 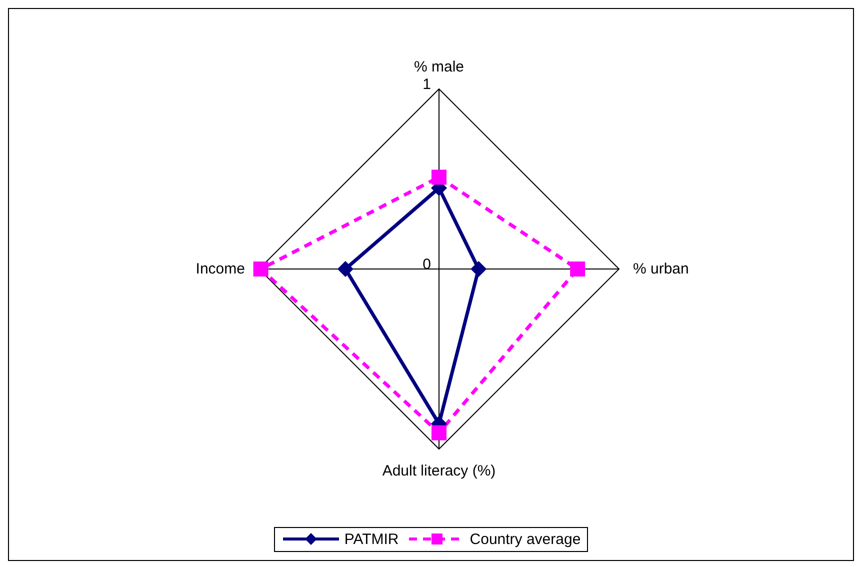 I want to click on spoke-label: % urban, so click(x=661, y=269).